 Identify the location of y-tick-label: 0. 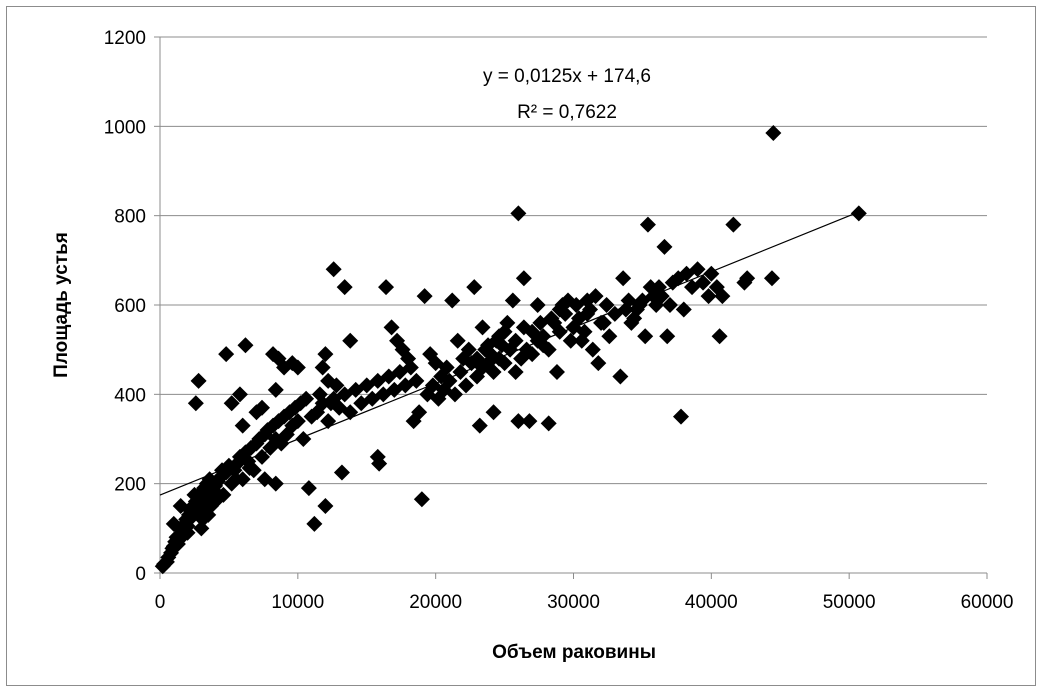
(140, 574).